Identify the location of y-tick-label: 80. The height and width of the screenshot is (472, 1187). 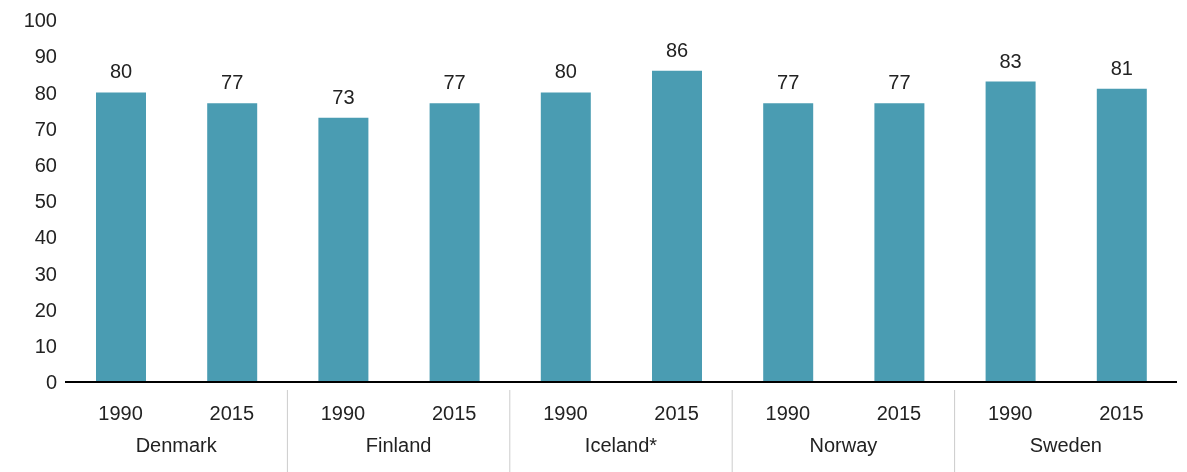
(45, 92).